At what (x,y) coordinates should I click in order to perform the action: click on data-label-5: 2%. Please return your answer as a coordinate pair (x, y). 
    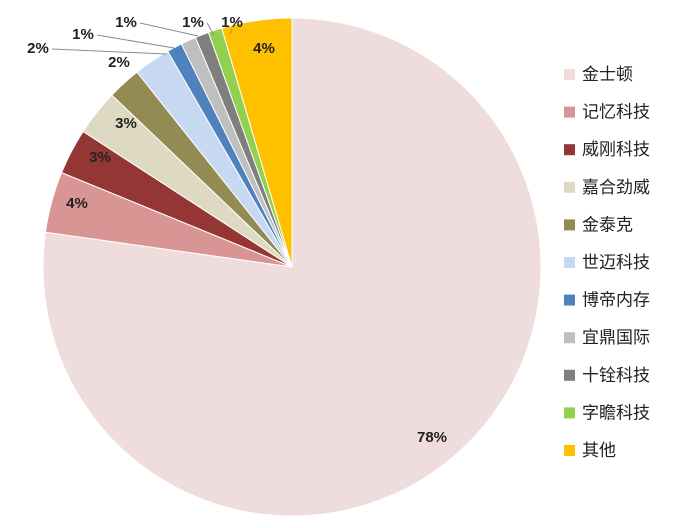
    Looking at the image, I should click on (119, 62).